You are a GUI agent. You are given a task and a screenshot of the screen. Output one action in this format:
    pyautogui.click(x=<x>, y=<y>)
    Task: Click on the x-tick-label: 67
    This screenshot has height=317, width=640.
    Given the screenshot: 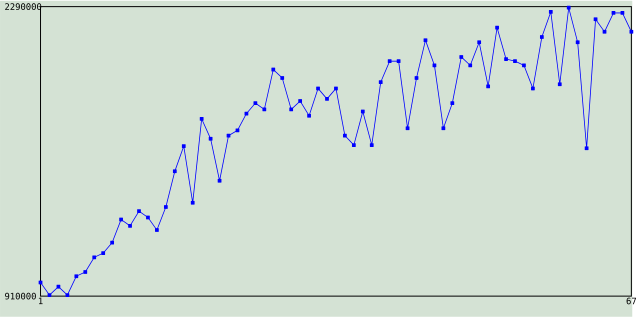 What is the action you would take?
    pyautogui.click(x=631, y=301)
    